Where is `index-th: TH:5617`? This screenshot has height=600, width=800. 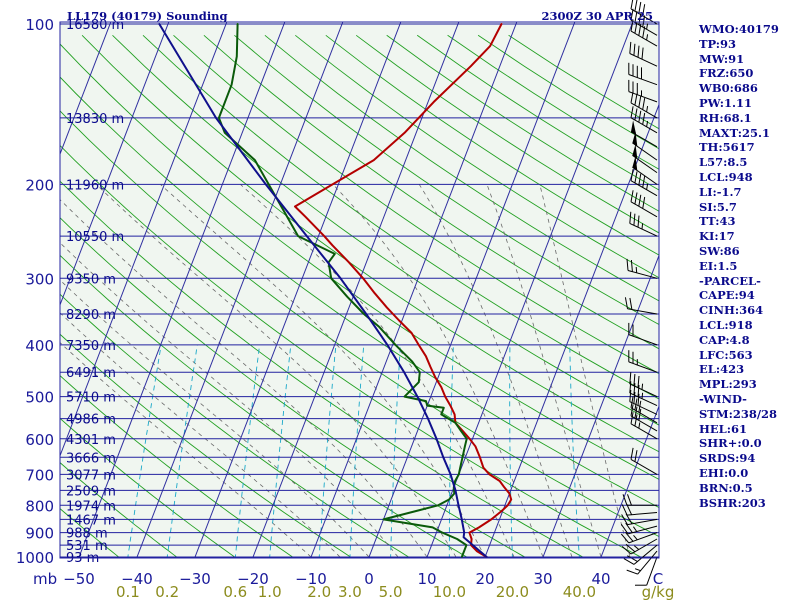
index-th: TH:5617 is located at coordinates (727, 147).